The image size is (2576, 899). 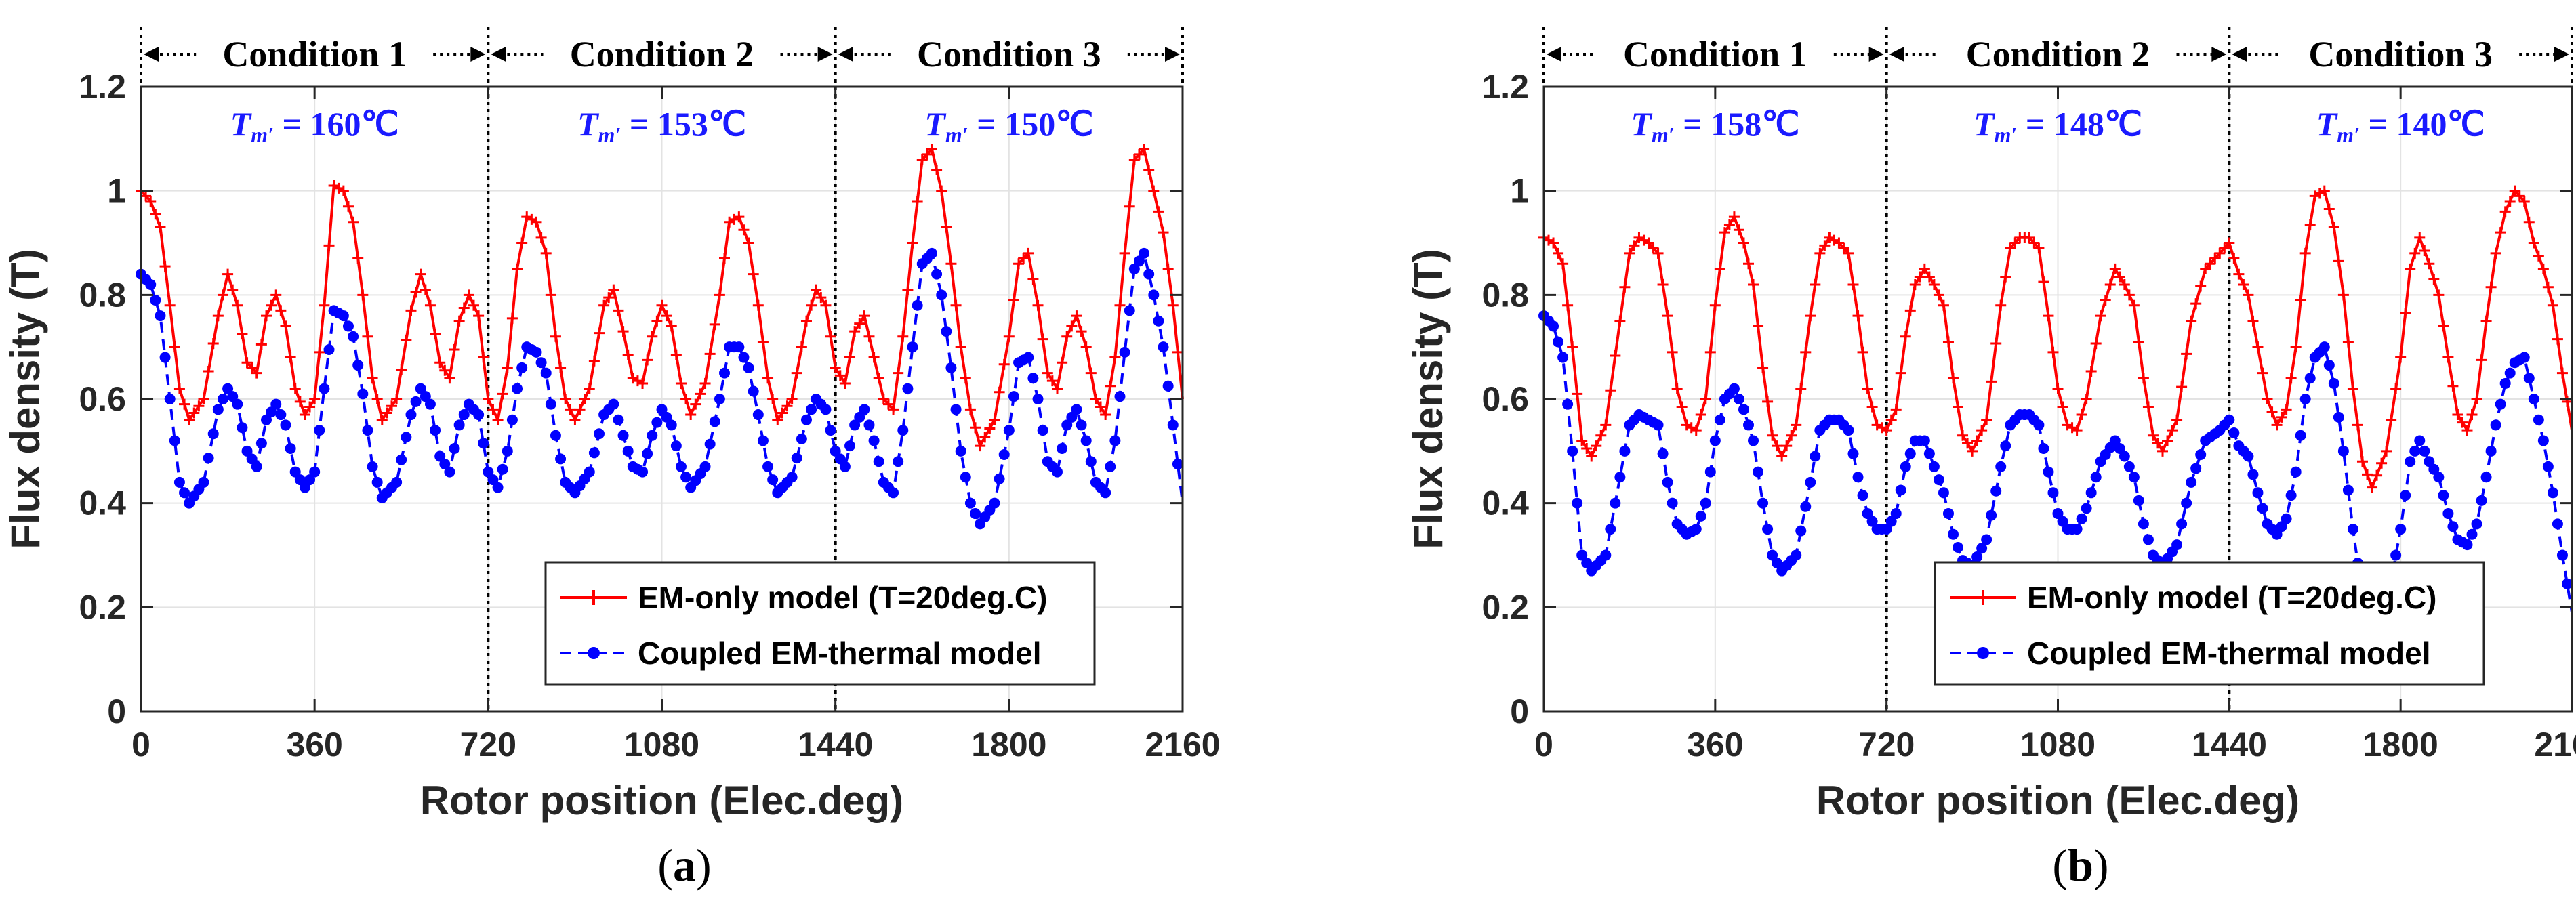 What do you see at coordinates (314, 745) in the screenshot?
I see `x-tick-label: 360` at bounding box center [314, 745].